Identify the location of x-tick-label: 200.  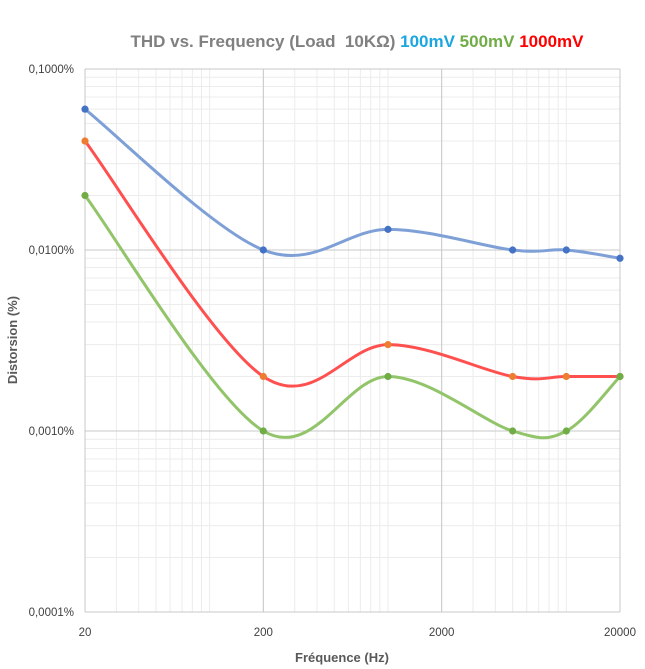
(263, 633).